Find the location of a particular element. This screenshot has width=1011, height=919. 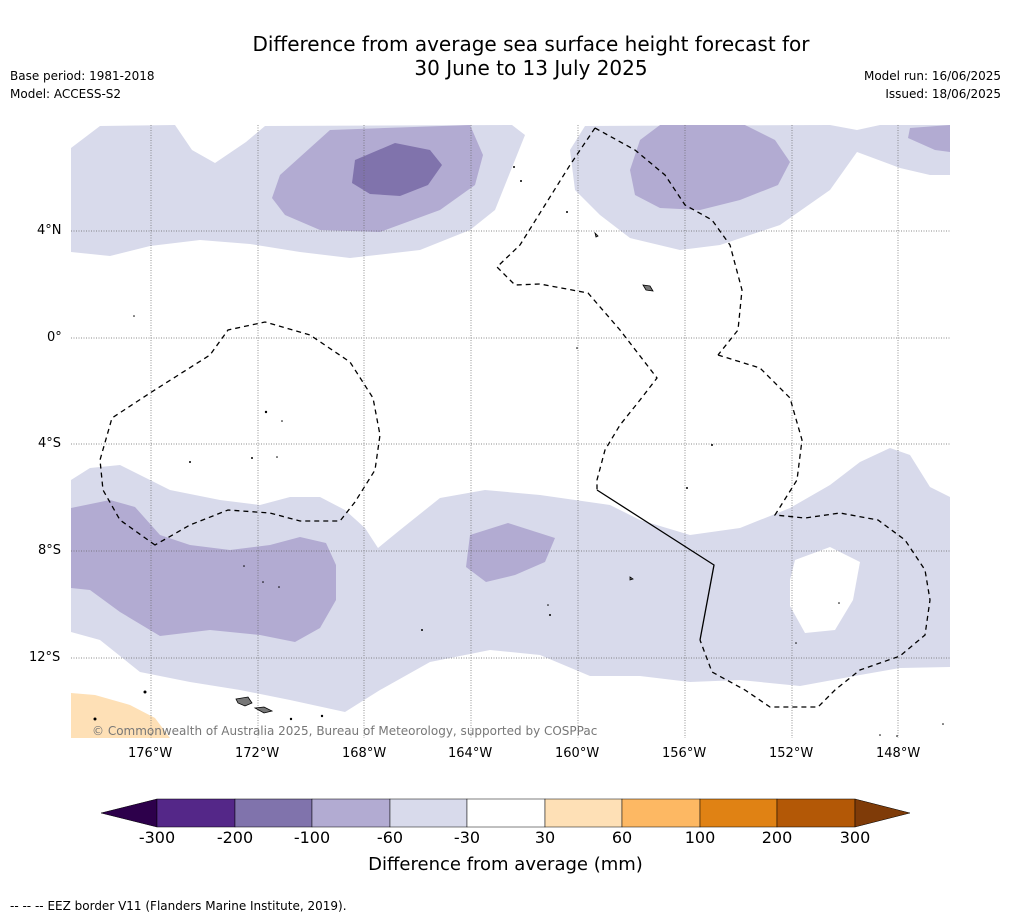

eez-legend-symbol: -- -- -- is located at coordinates (27, 906).